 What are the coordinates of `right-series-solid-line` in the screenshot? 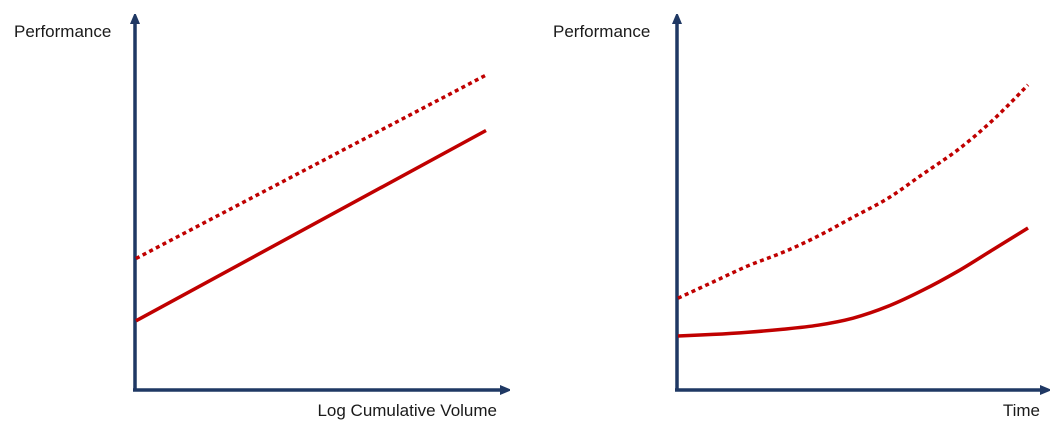 It's located at (853, 282).